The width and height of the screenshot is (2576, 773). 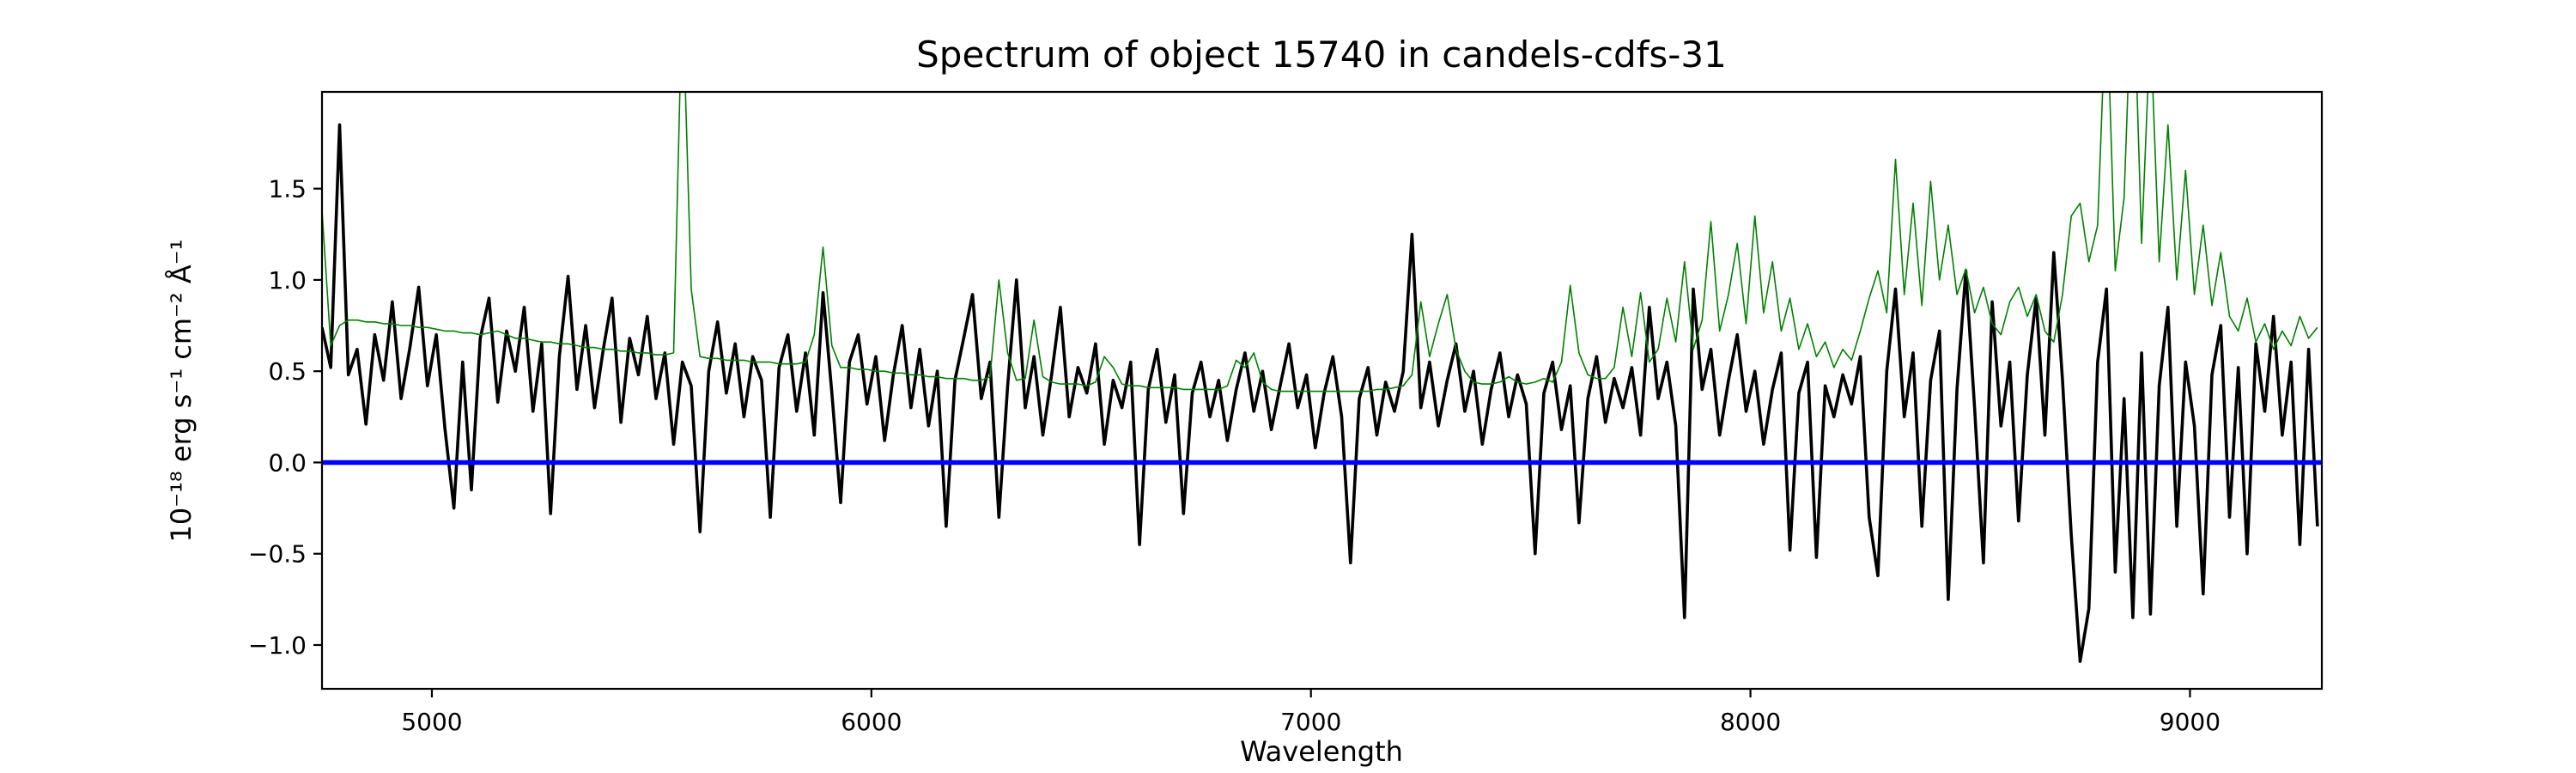 I want to click on x-tick-label: 9000, so click(x=2190, y=722).